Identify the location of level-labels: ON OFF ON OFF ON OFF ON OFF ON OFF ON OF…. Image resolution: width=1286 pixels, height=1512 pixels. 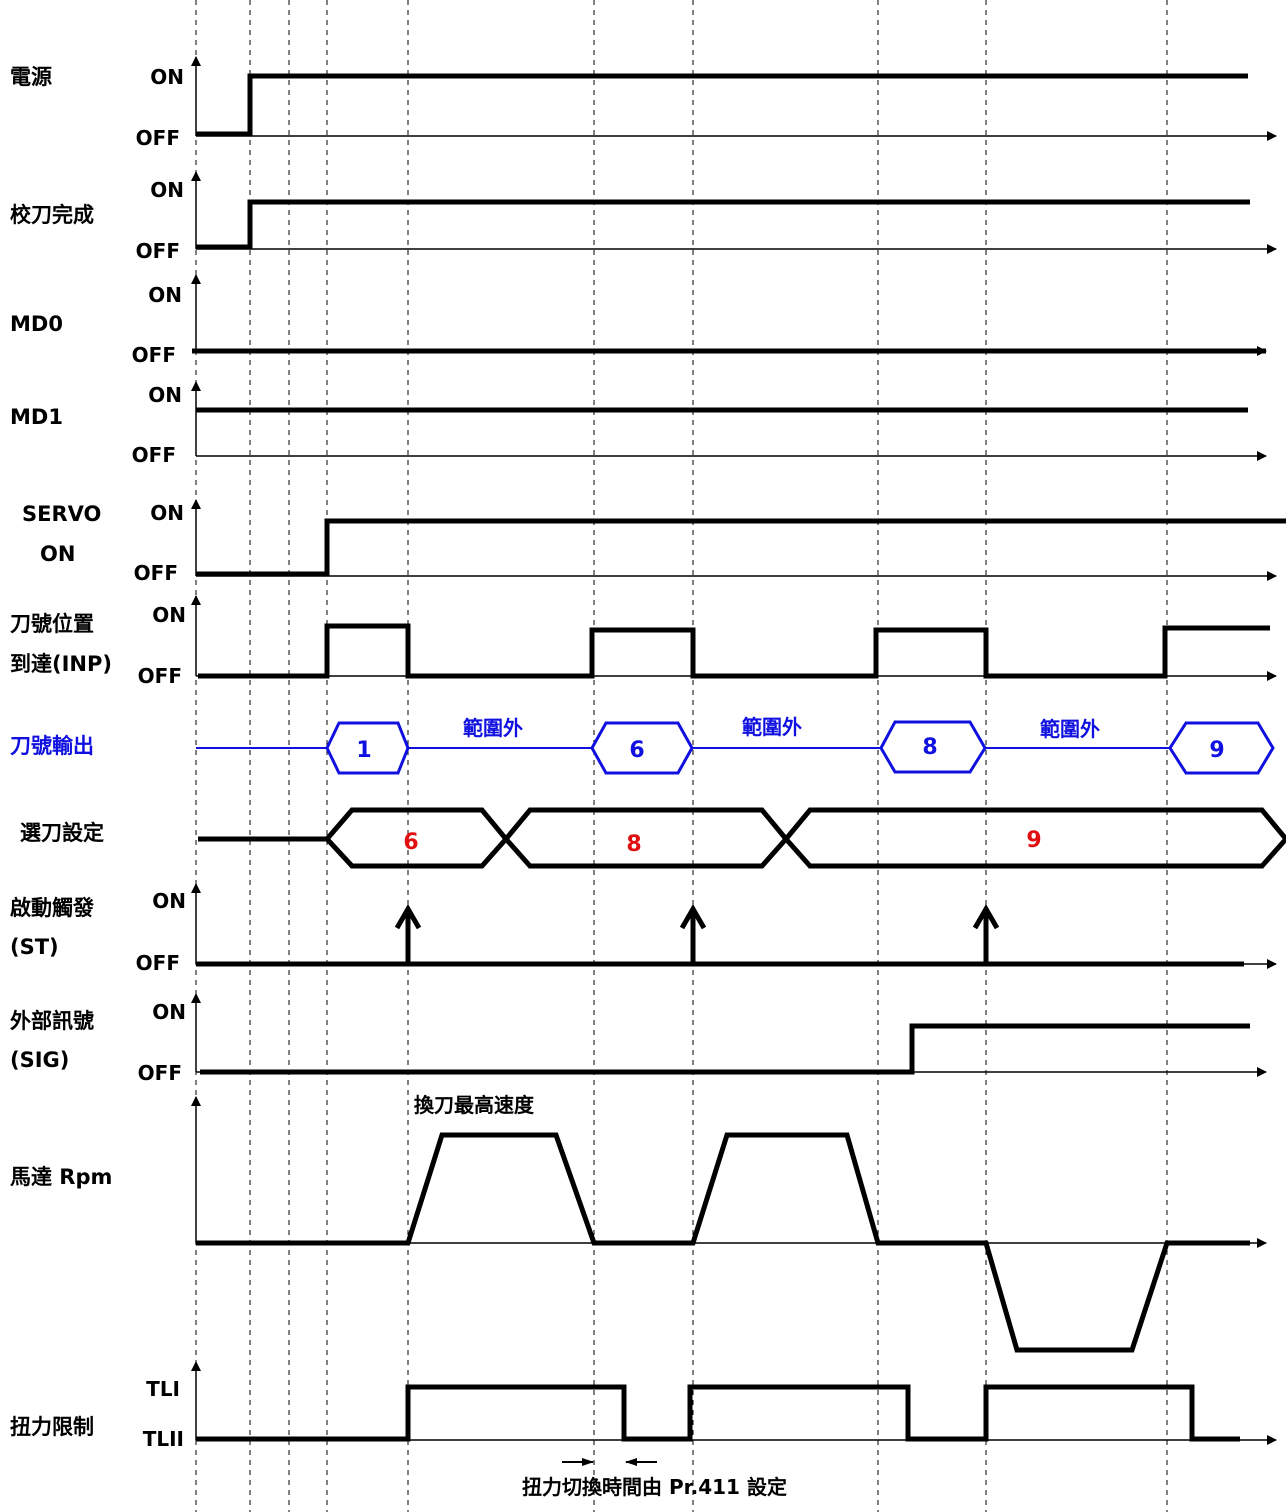
(159, 758).